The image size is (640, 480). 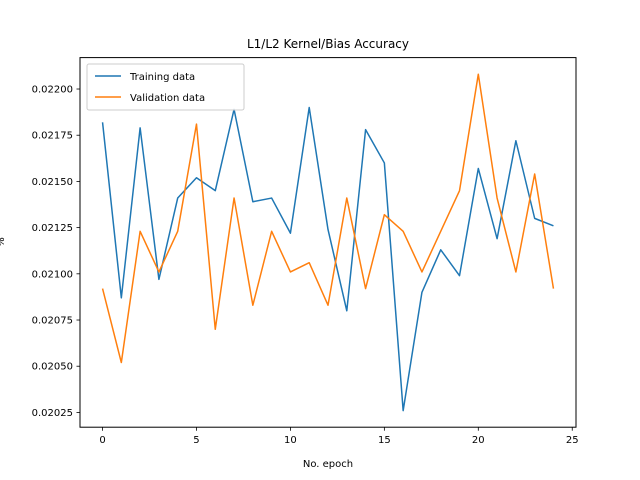 I want to click on x-tick-label: 25, so click(x=572, y=440).